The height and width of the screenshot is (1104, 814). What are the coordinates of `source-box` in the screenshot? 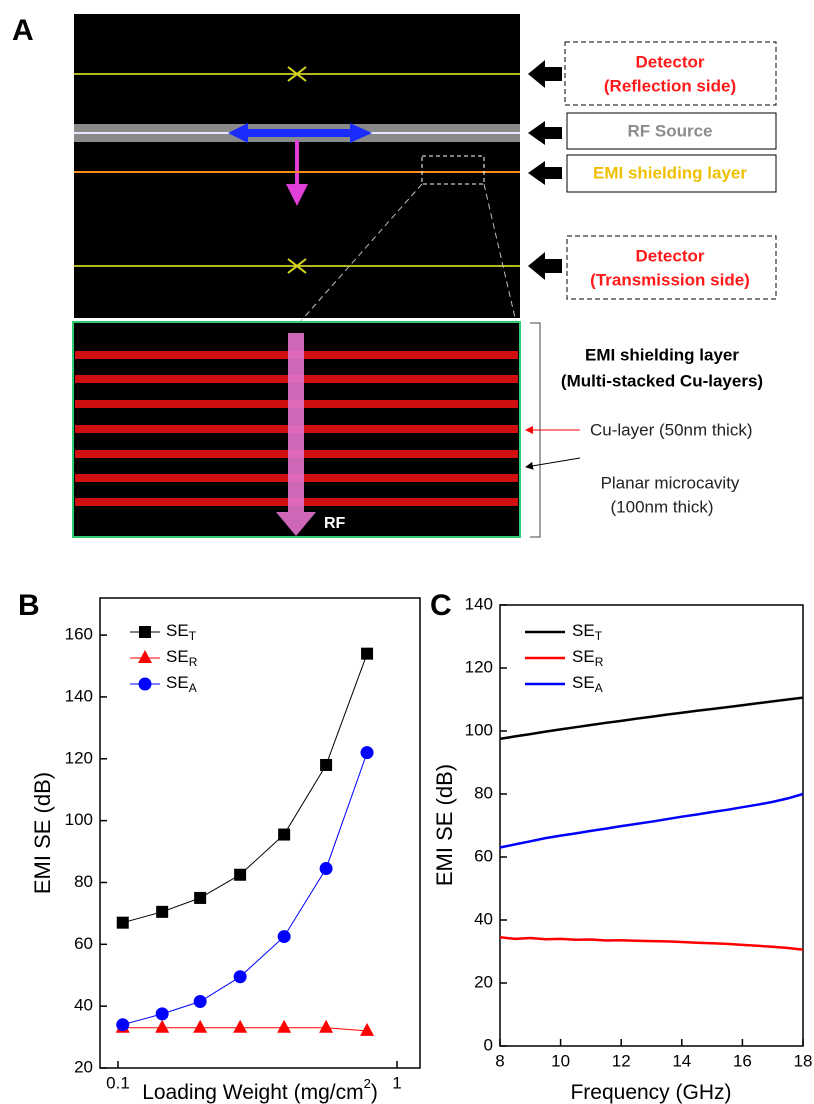 It's located at (671, 131).